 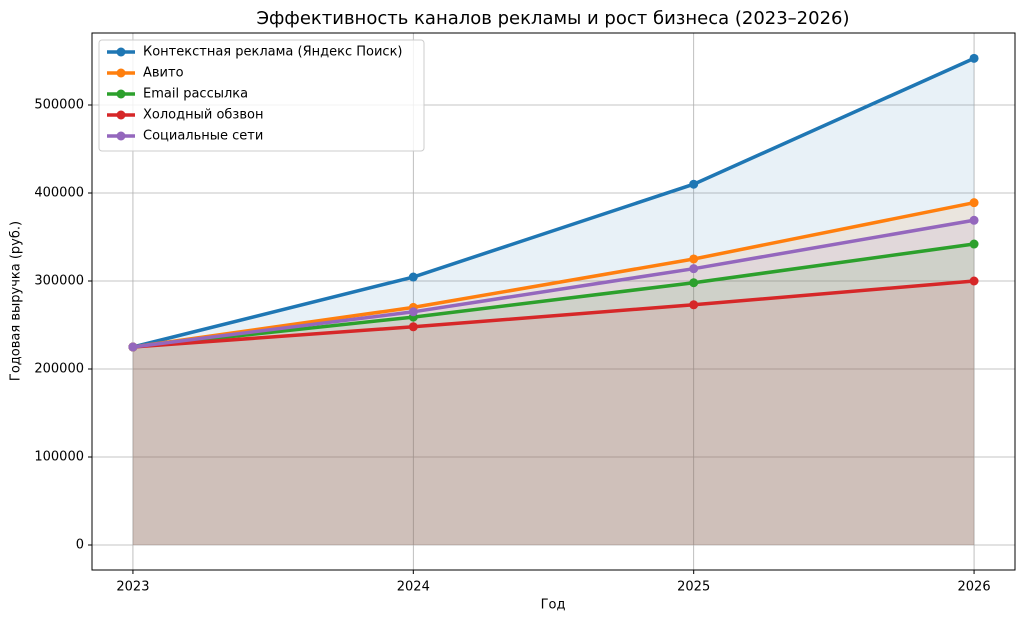 What do you see at coordinates (59, 280) in the screenshot?
I see `y-tick-label: 300000` at bounding box center [59, 280].